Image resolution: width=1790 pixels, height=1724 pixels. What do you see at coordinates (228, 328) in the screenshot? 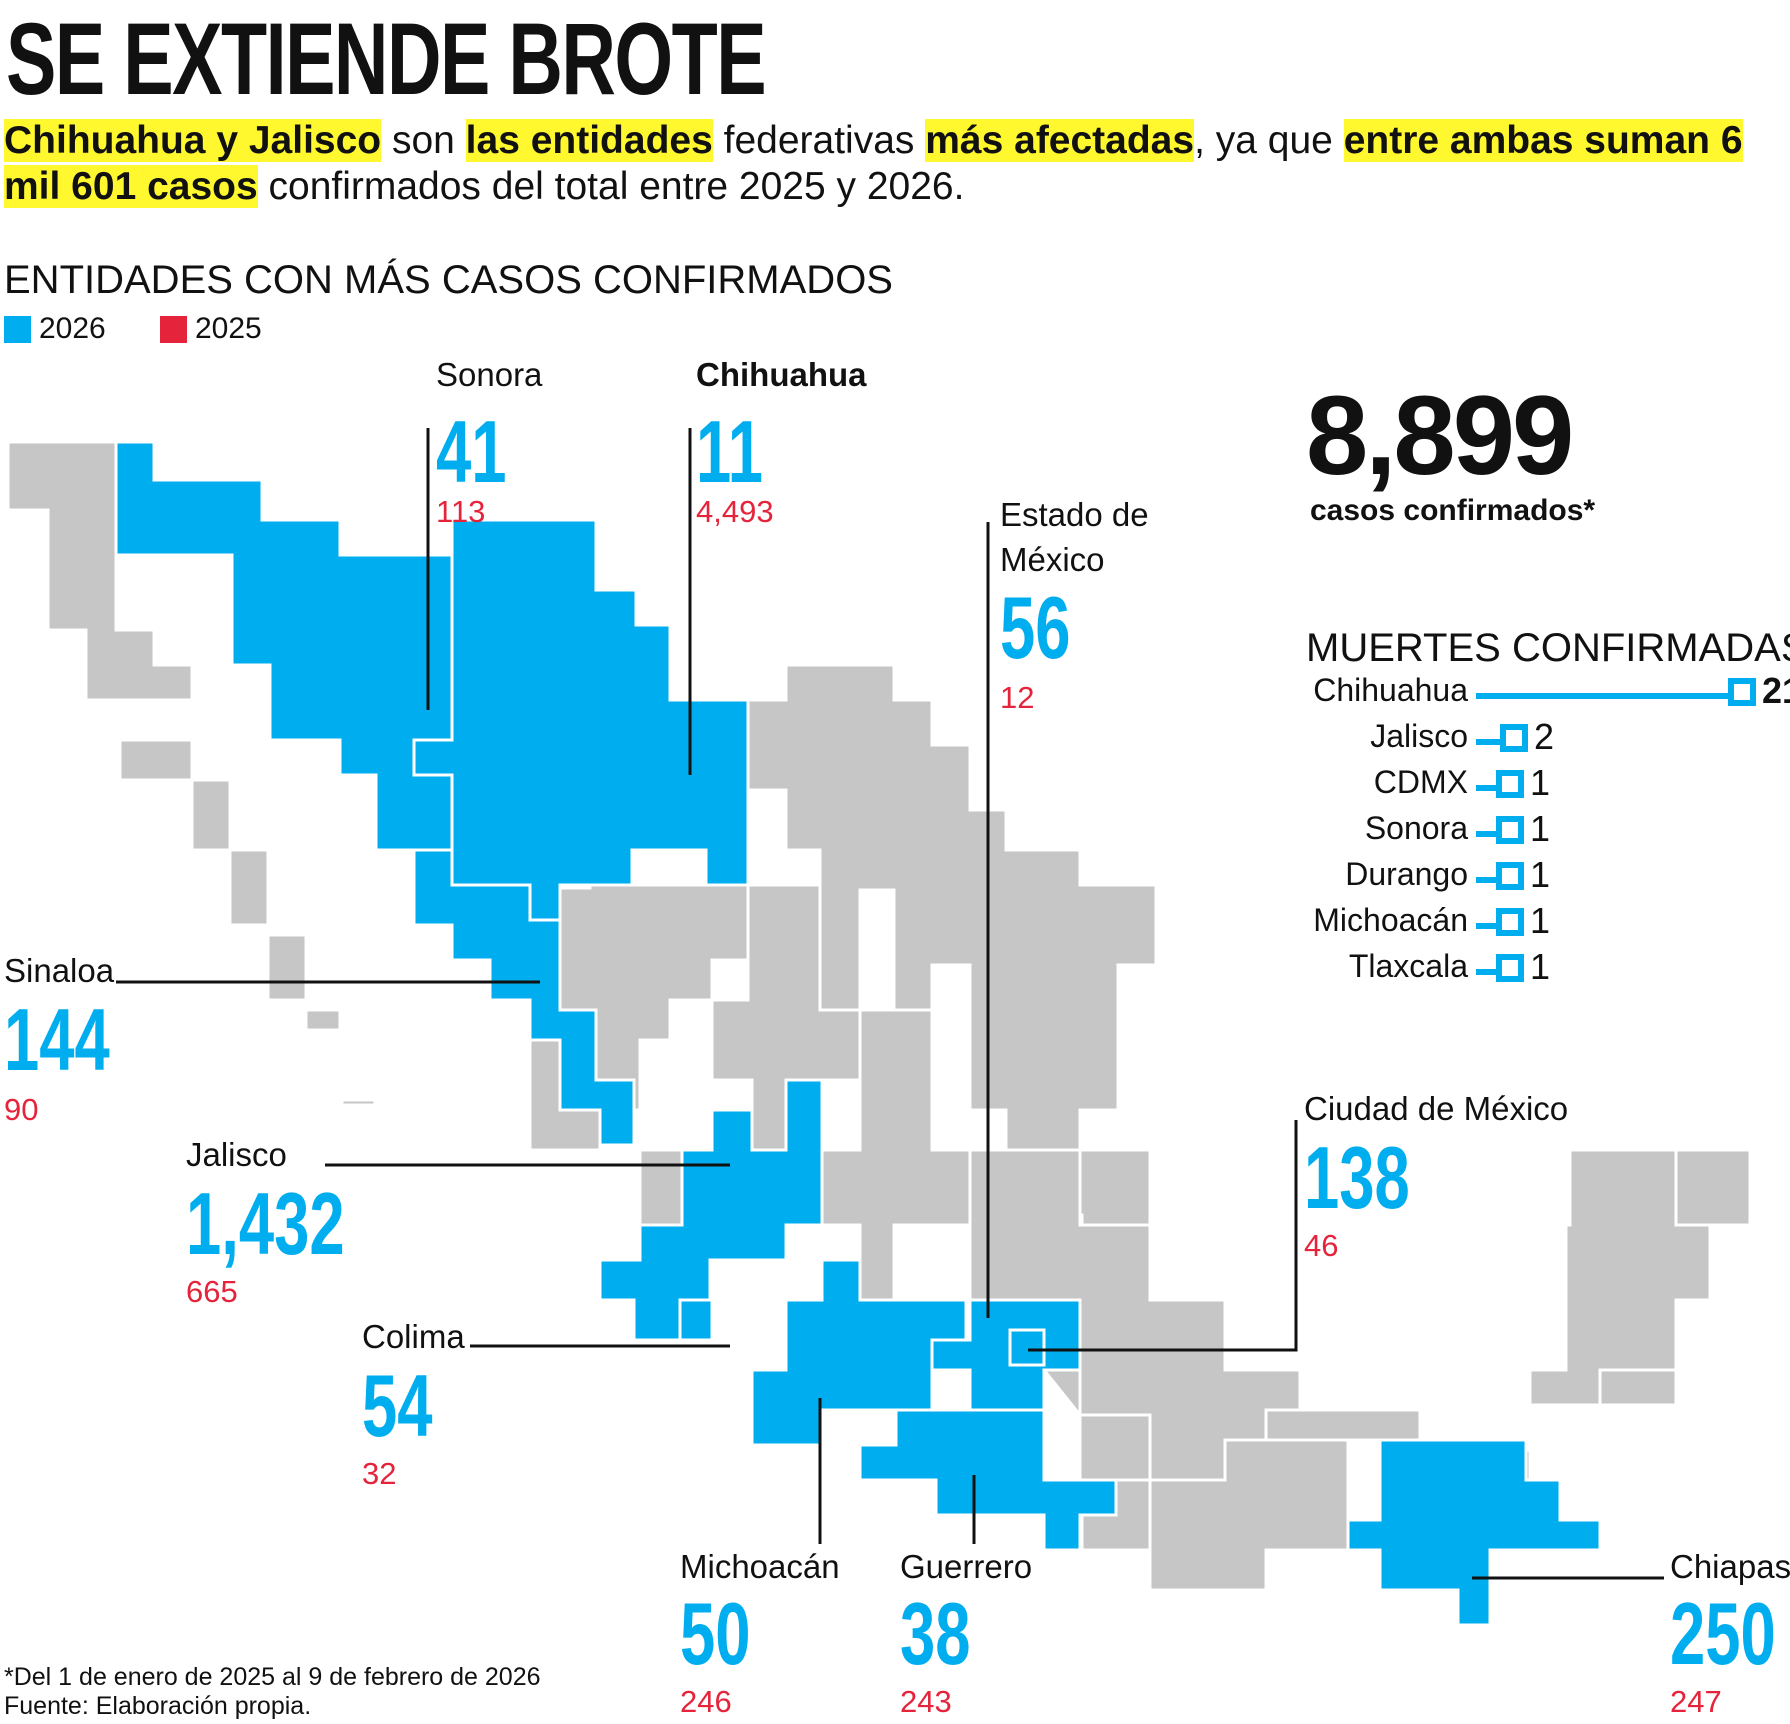
I see `legend-label: 2025` at bounding box center [228, 328].